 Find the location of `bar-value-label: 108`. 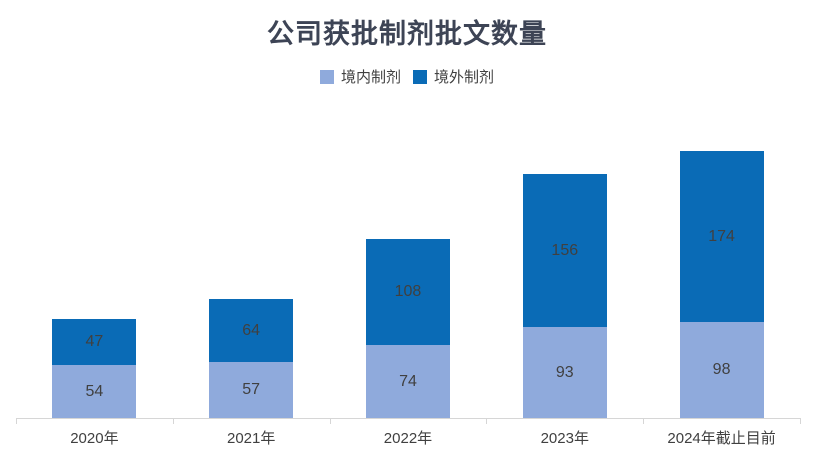

bar-value-label: 108 is located at coordinates (408, 291).